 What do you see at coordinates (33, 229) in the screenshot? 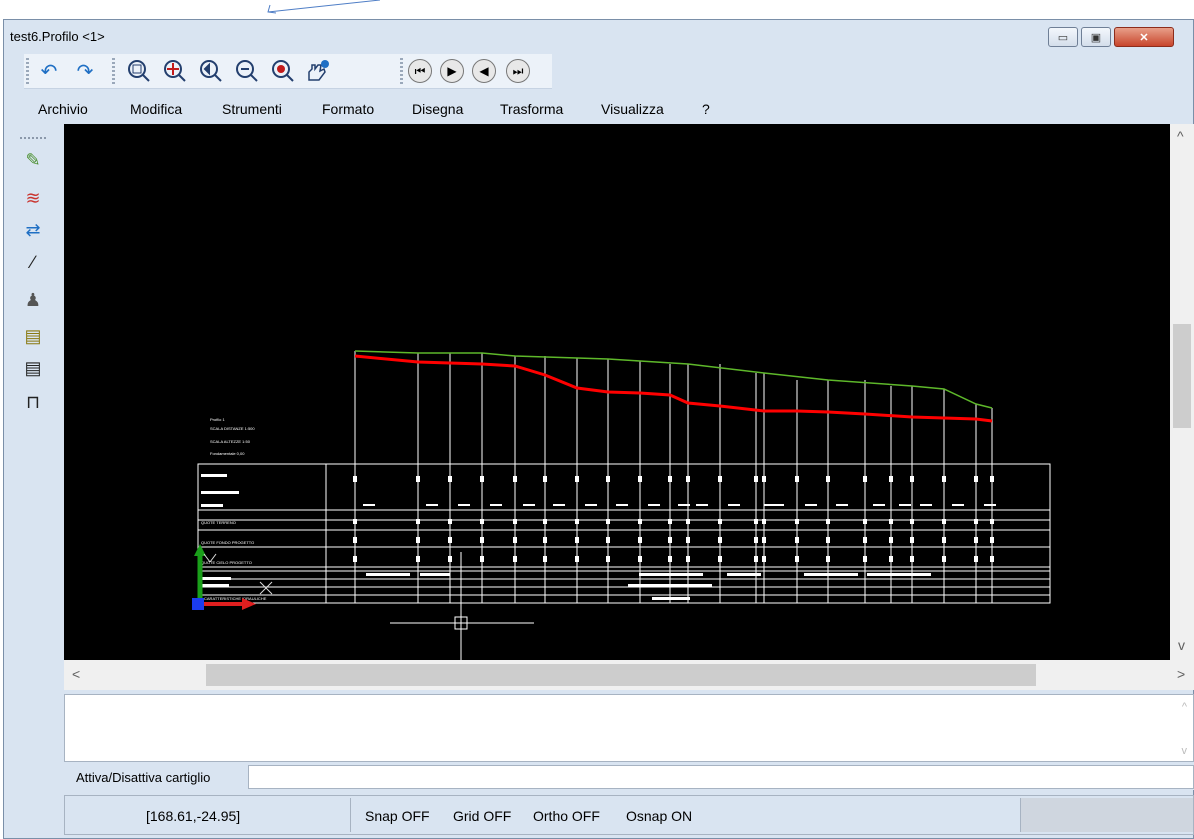
I see `swap-icon: ⇄` at bounding box center [33, 229].